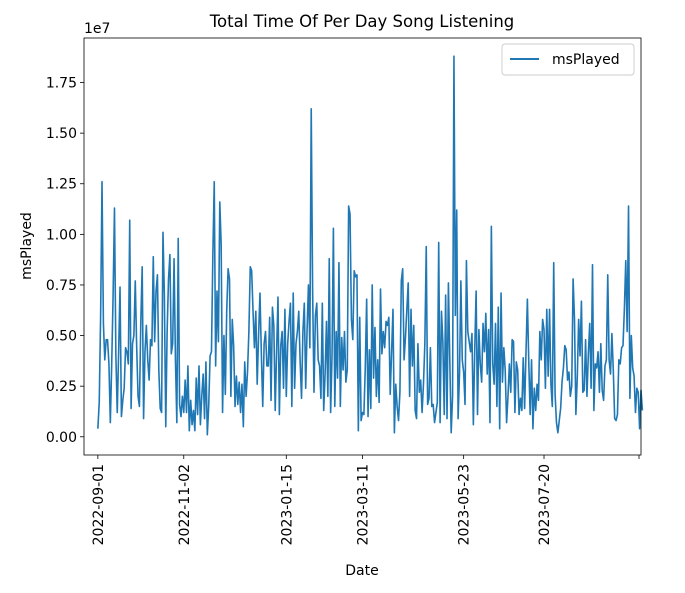 This screenshot has width=685, height=593. Describe the element at coordinates (61, 387) in the screenshot. I see `y-tick-label: 0.25` at that location.